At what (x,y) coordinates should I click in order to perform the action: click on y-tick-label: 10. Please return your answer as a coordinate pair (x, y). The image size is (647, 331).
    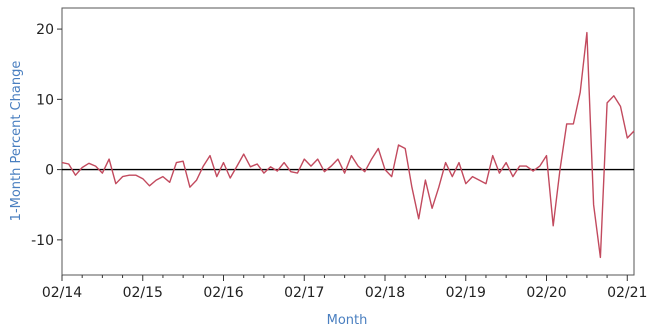
    Looking at the image, I should click on (45, 100).